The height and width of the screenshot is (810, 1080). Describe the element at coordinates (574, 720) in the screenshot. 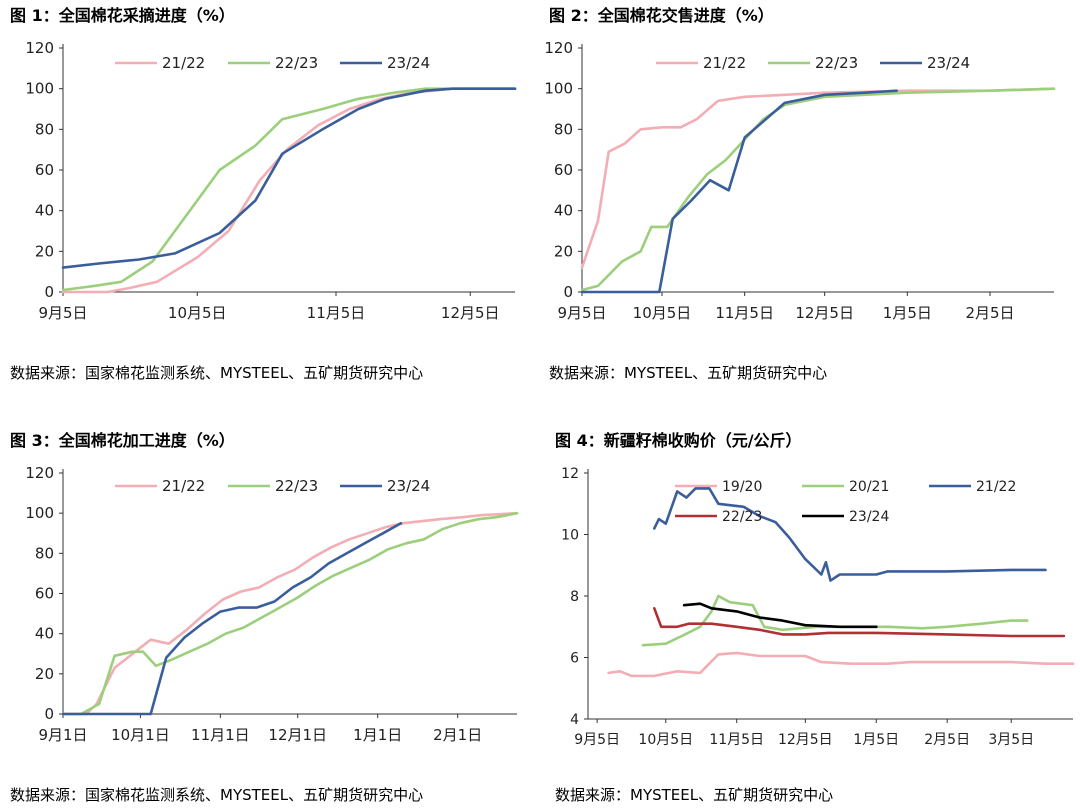

I see `y-tick-label: 4` at that location.